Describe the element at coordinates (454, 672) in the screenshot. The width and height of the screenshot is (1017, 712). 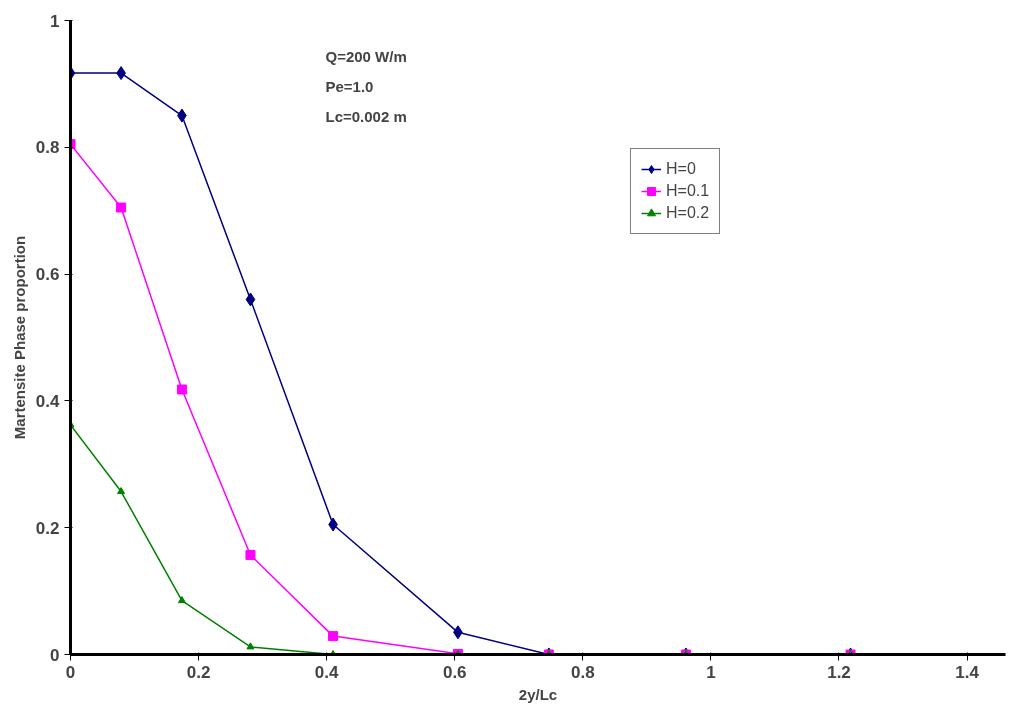
I see `x-tick-label: 0.6` at that location.